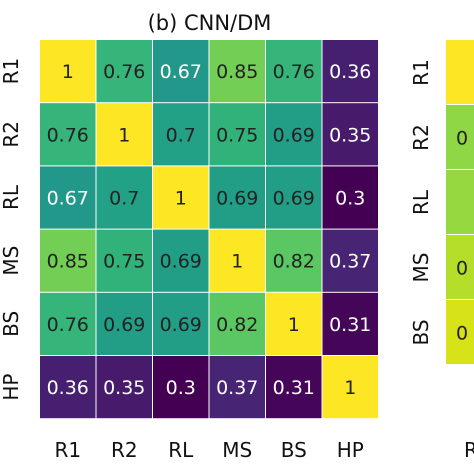 The image size is (474, 474). Describe the element at coordinates (181, 450) in the screenshot. I see `col-tick-label: RL` at that location.